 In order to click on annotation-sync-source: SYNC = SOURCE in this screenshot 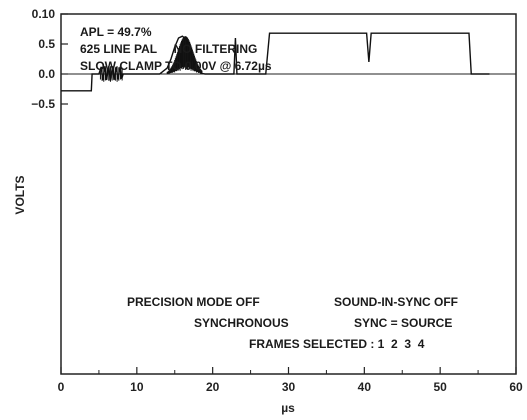, I will do `click(403, 323)`.